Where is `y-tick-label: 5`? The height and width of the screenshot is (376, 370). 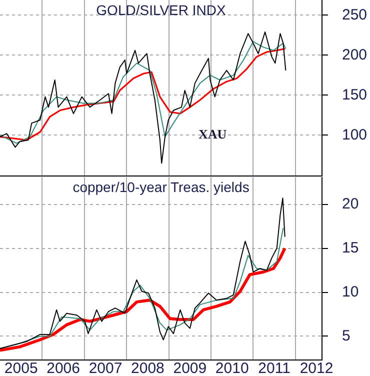
y-tick-label: 5 is located at coordinates (346, 335).